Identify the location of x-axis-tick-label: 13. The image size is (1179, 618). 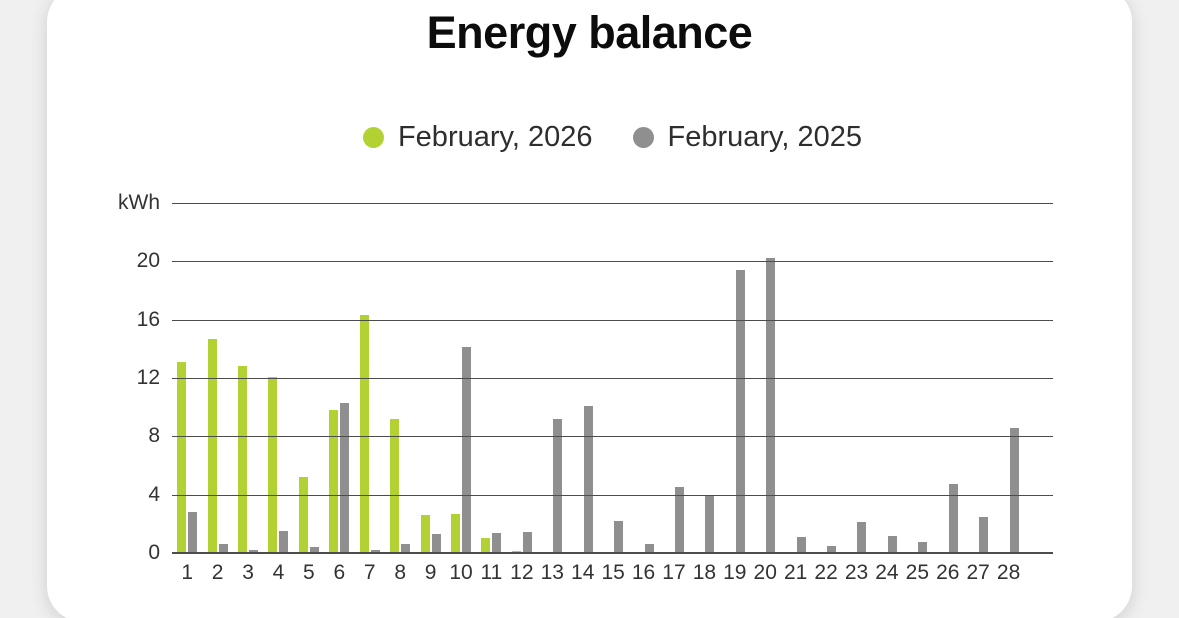
(552, 572).